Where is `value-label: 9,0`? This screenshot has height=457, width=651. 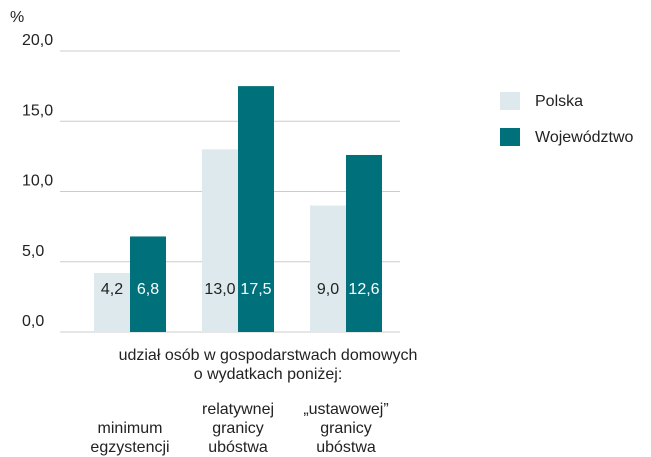
value-label: 9,0 is located at coordinates (328, 289).